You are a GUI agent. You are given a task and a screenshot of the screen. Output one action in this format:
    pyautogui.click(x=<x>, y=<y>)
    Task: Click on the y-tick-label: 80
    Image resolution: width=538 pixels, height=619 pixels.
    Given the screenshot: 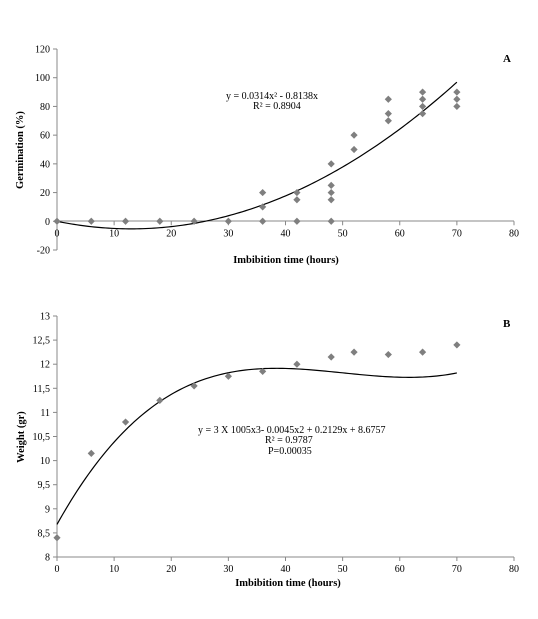 What is the action you would take?
    pyautogui.click(x=45, y=107)
    